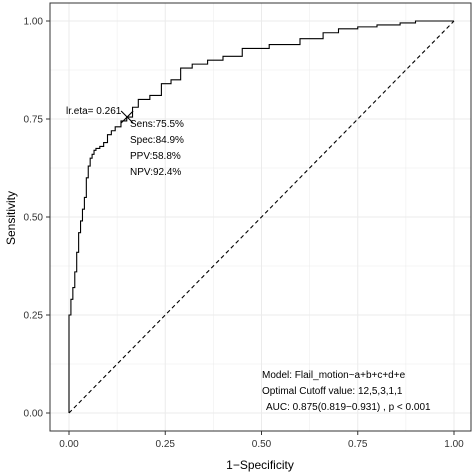 The height and width of the screenshot is (474, 474). I want to click on y-tick-label: 1.00, so click(34, 22).